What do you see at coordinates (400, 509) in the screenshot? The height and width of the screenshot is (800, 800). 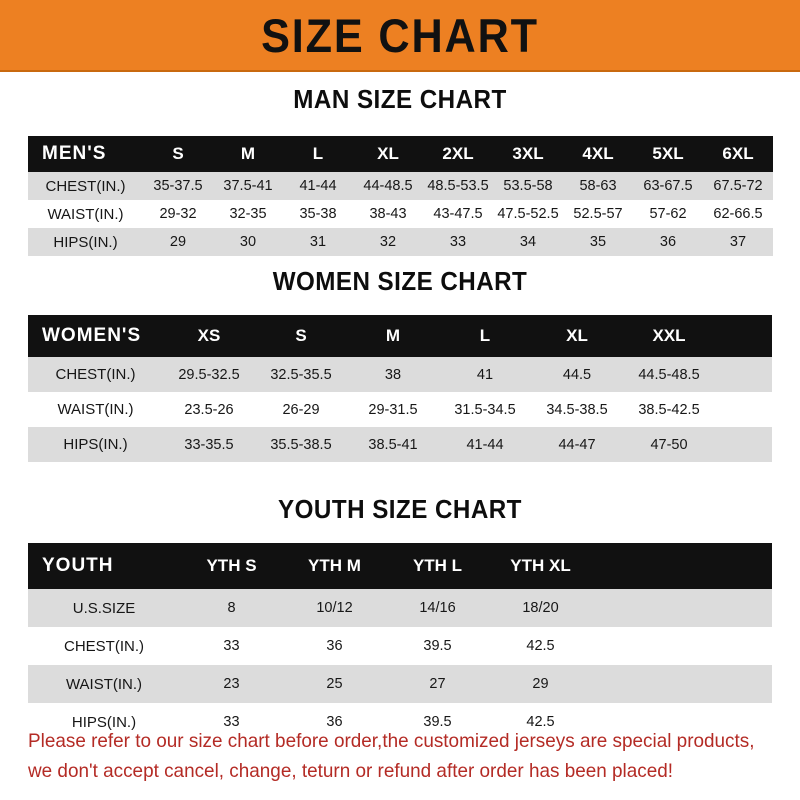 I see `section-heading-youth: YOUTH SIZE CHART` at bounding box center [400, 509].